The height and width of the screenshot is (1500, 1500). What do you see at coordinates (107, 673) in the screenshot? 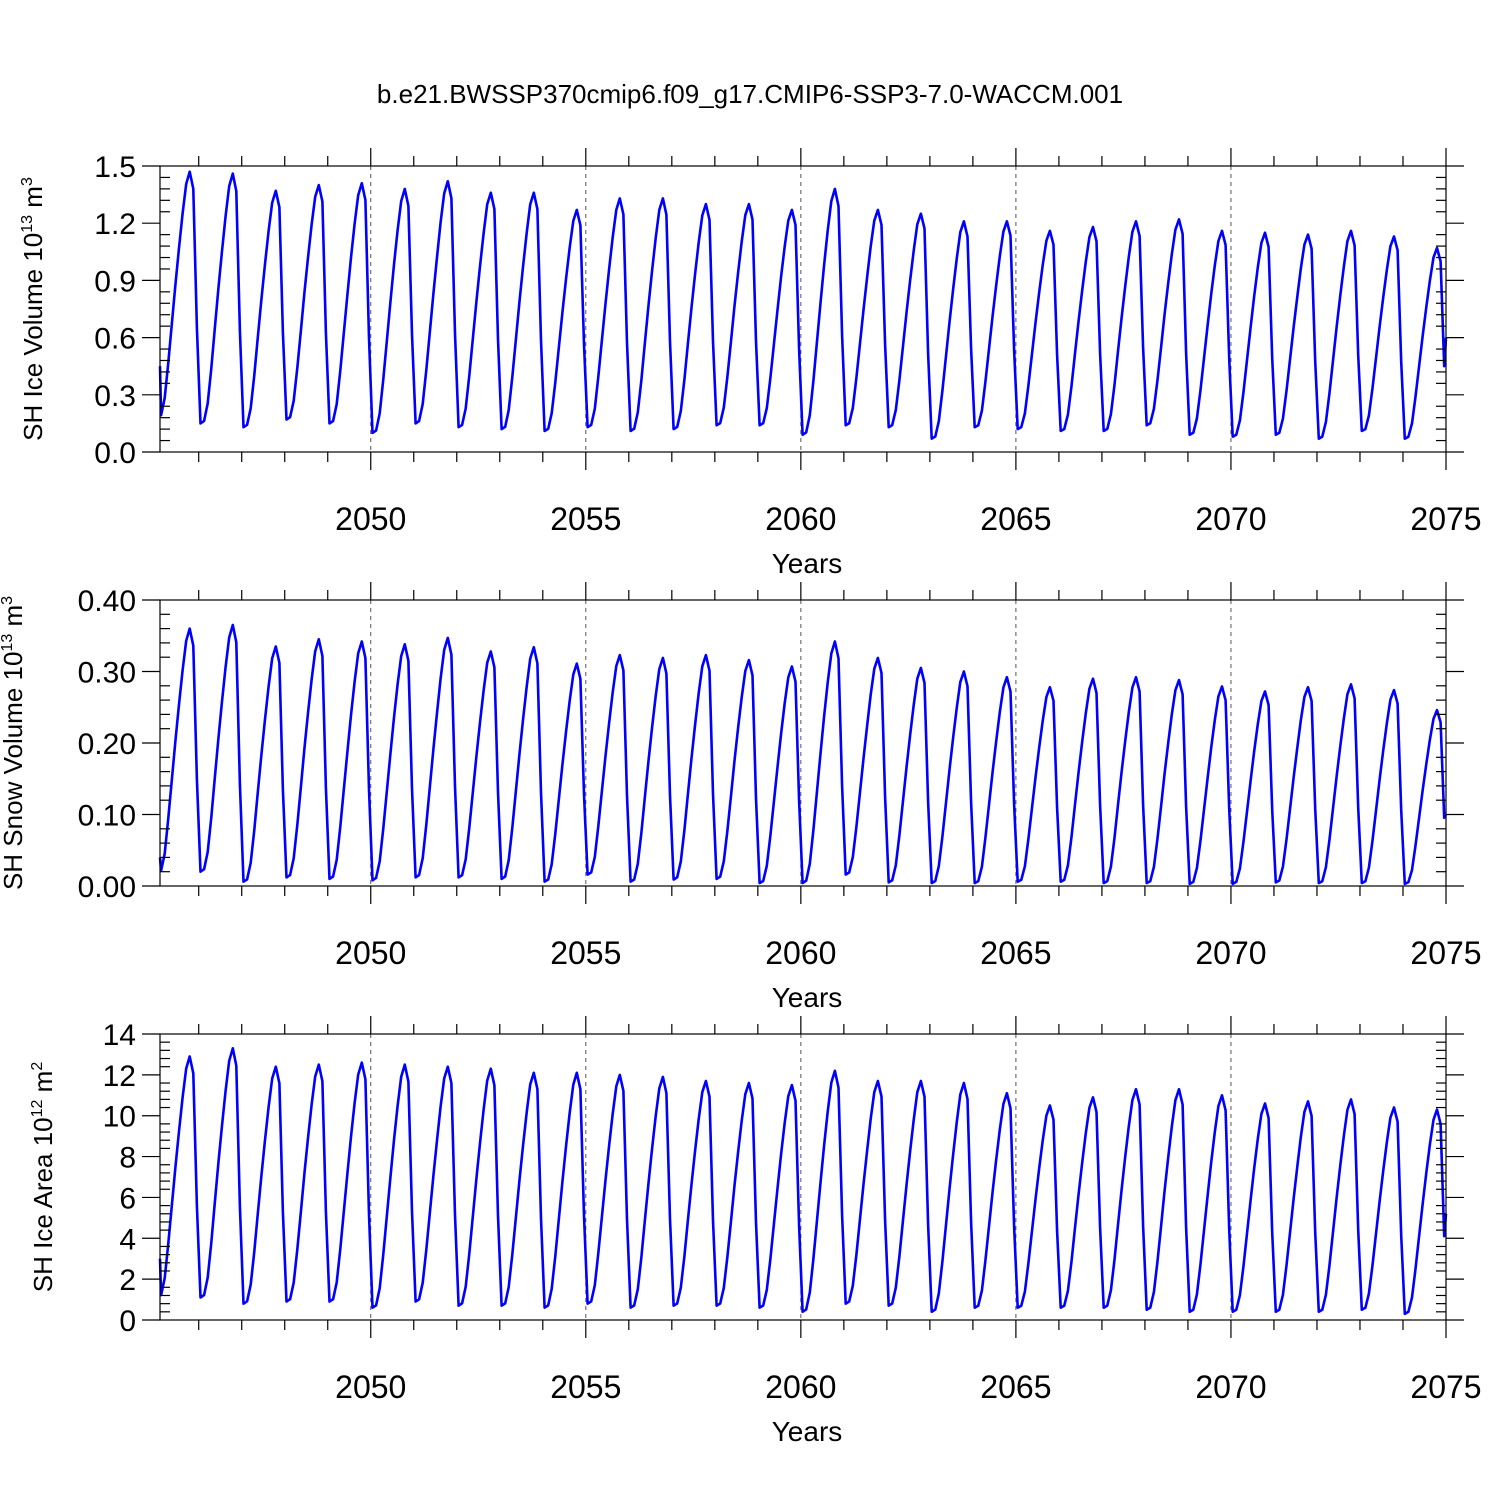
I see `y-tick-label: 0.30` at bounding box center [107, 673].